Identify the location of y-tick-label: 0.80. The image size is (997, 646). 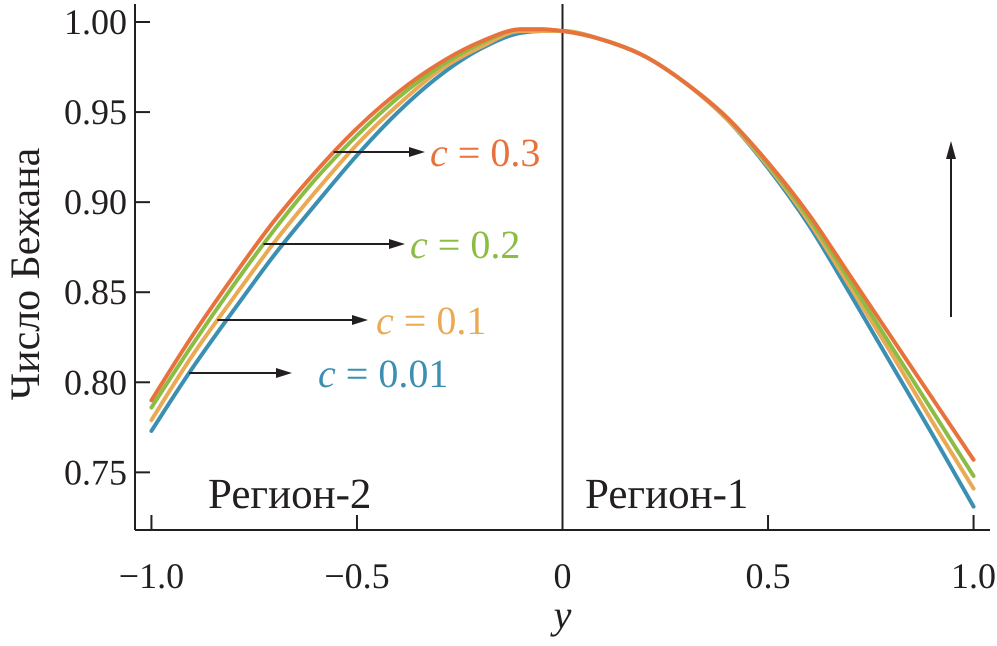
(95, 382).